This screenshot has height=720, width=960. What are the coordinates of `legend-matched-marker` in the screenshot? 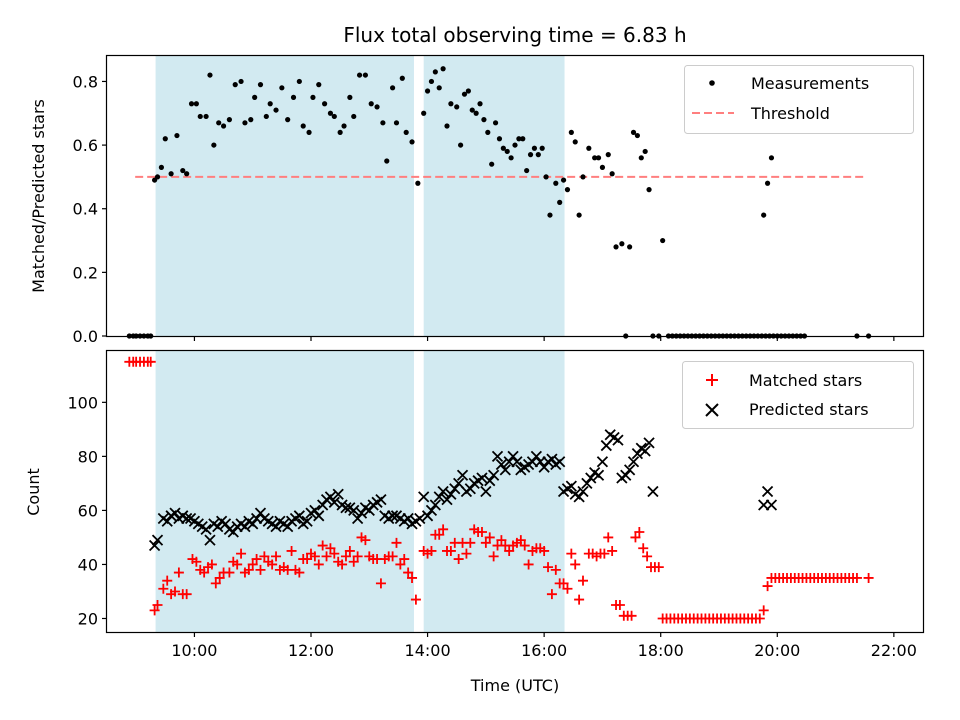 It's located at (712, 380).